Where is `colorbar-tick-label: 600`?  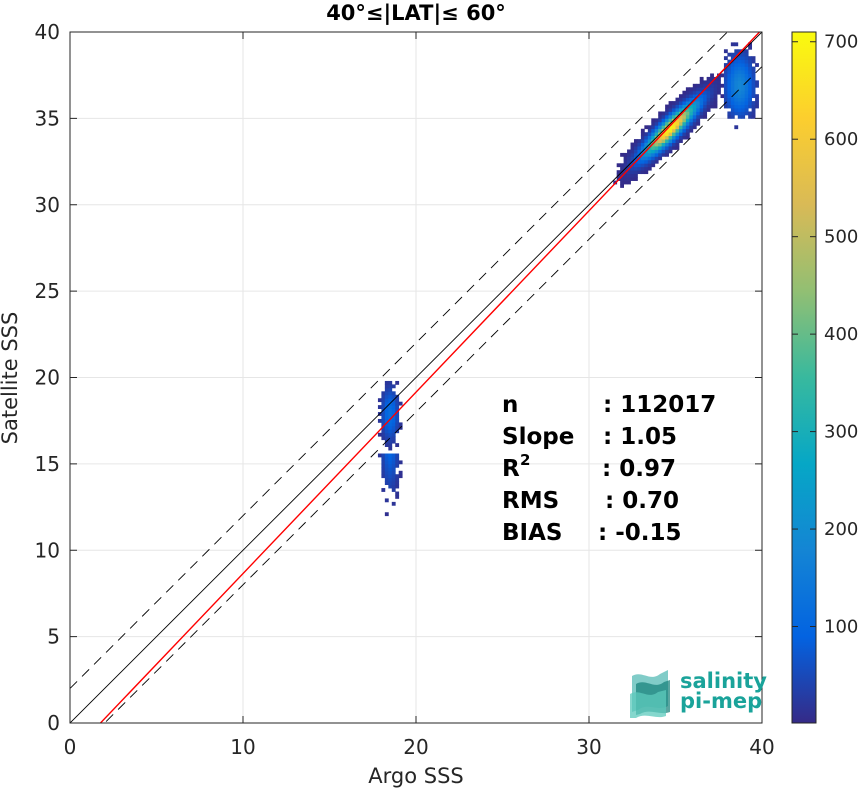 colorbar-tick-label: 600 is located at coordinates (841, 139).